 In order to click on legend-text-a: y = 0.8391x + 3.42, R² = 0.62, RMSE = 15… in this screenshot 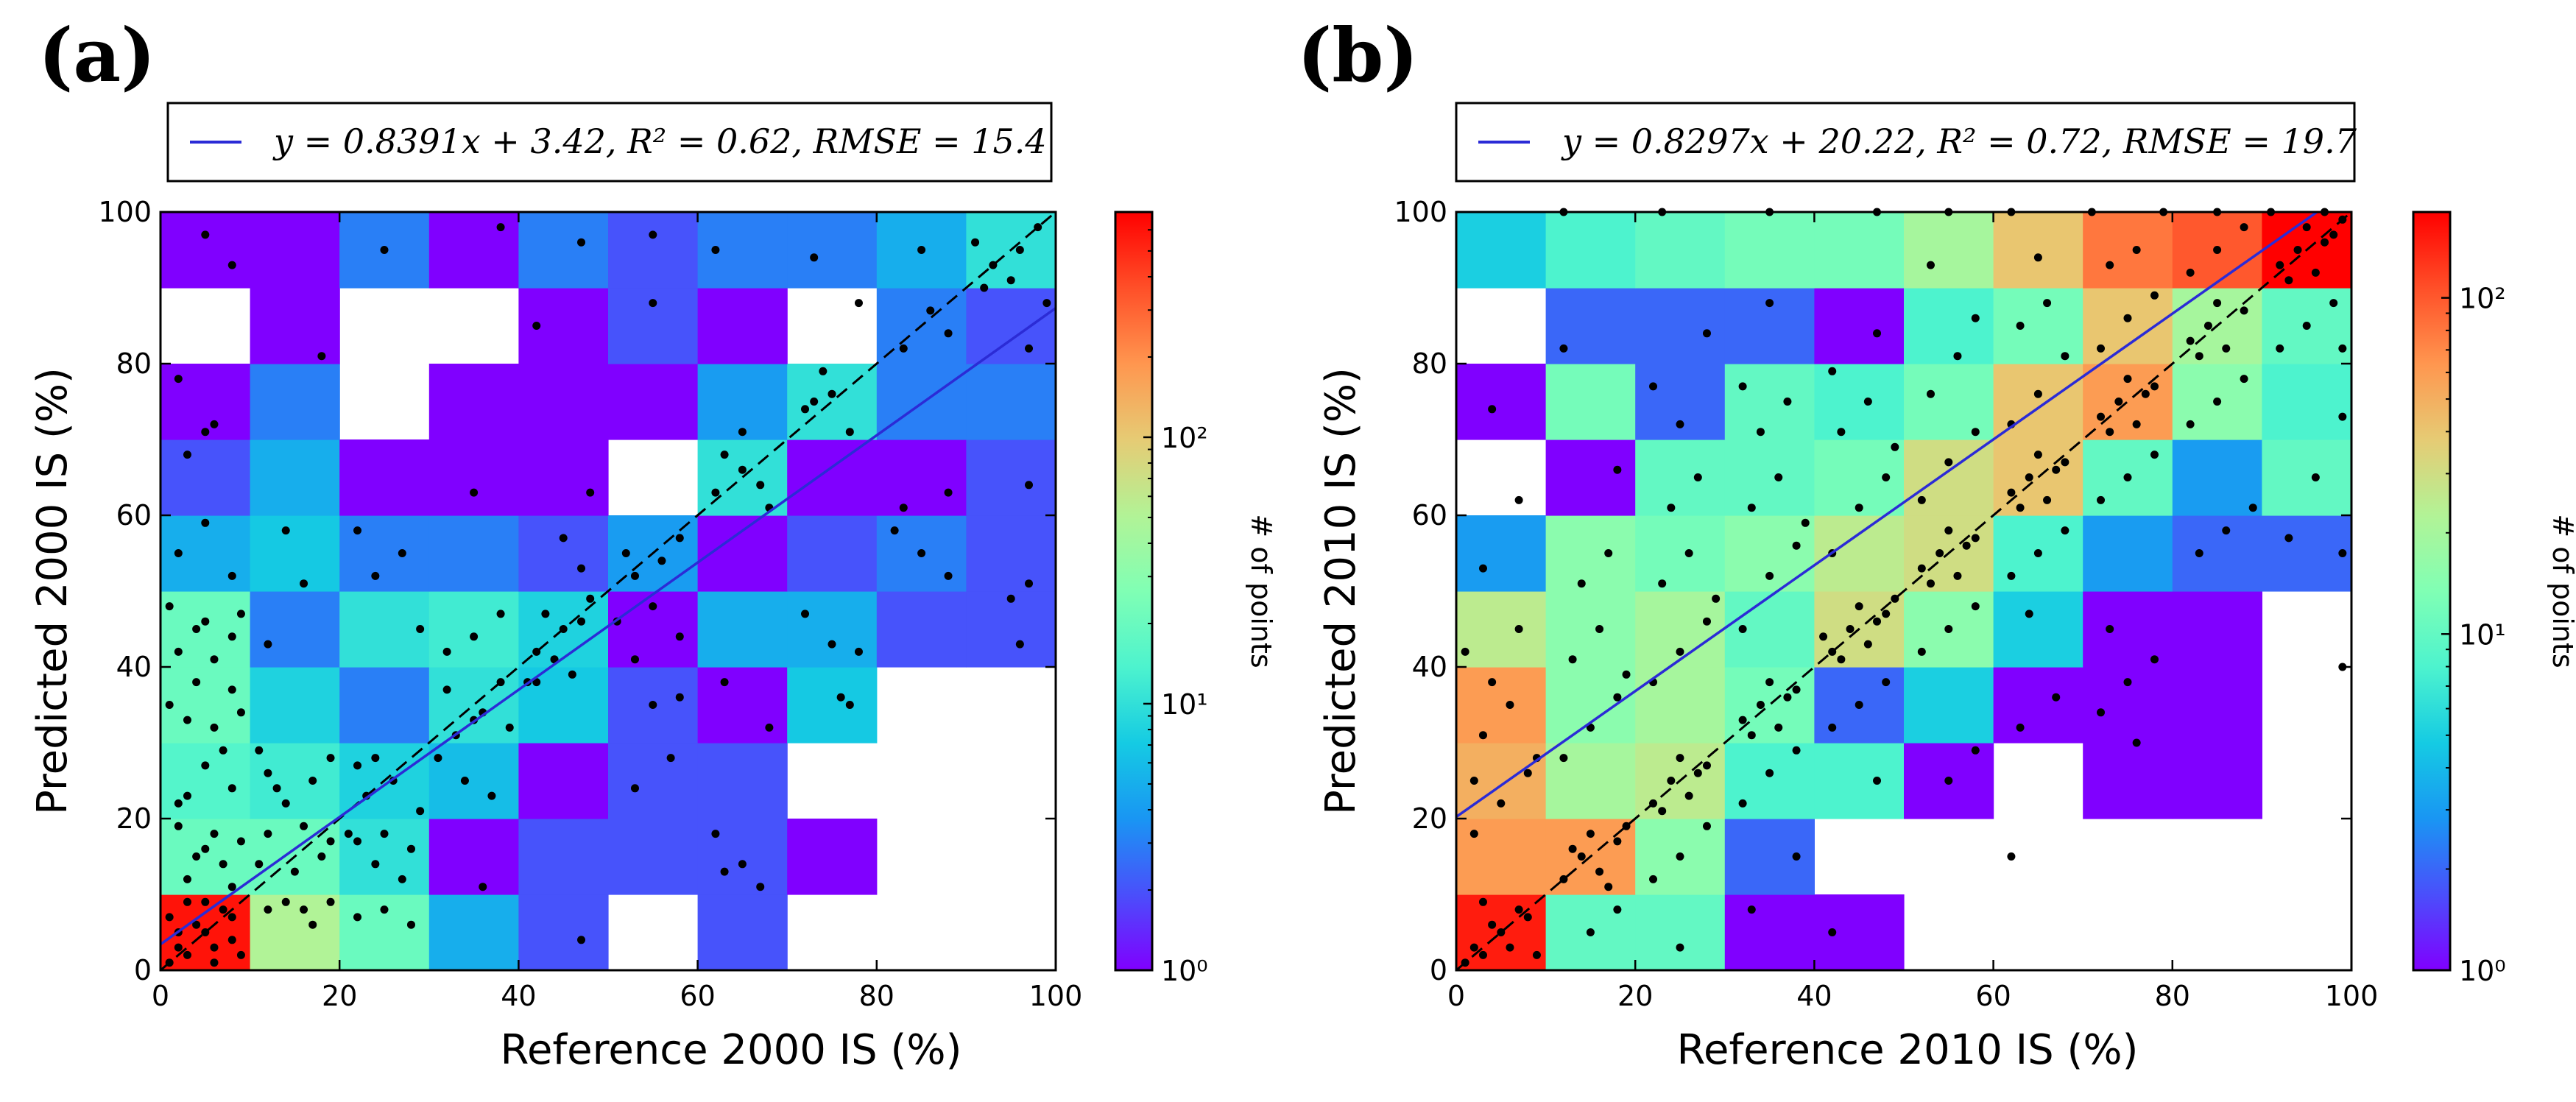, I will do `click(659, 141)`.